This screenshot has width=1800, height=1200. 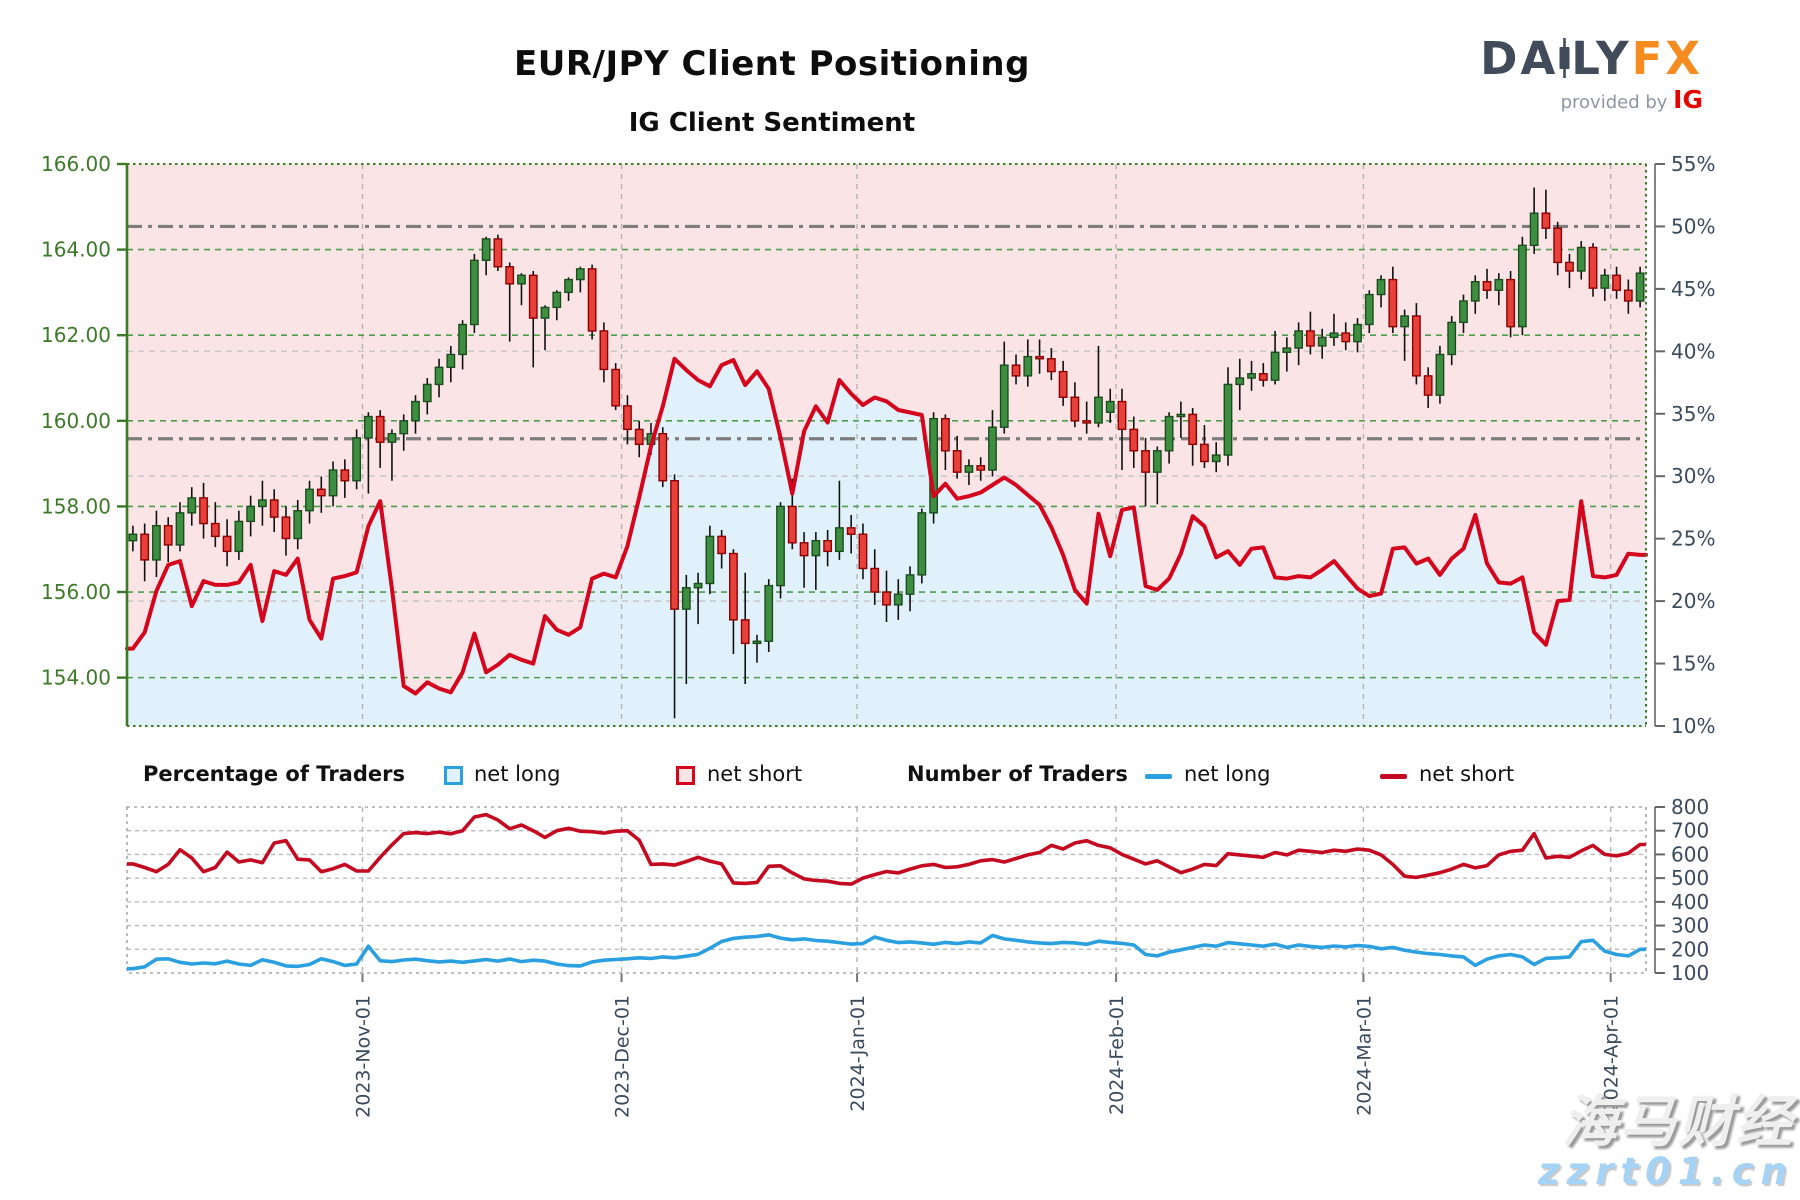 I want to click on provided-by: provided by IG, so click(x=1631, y=99).